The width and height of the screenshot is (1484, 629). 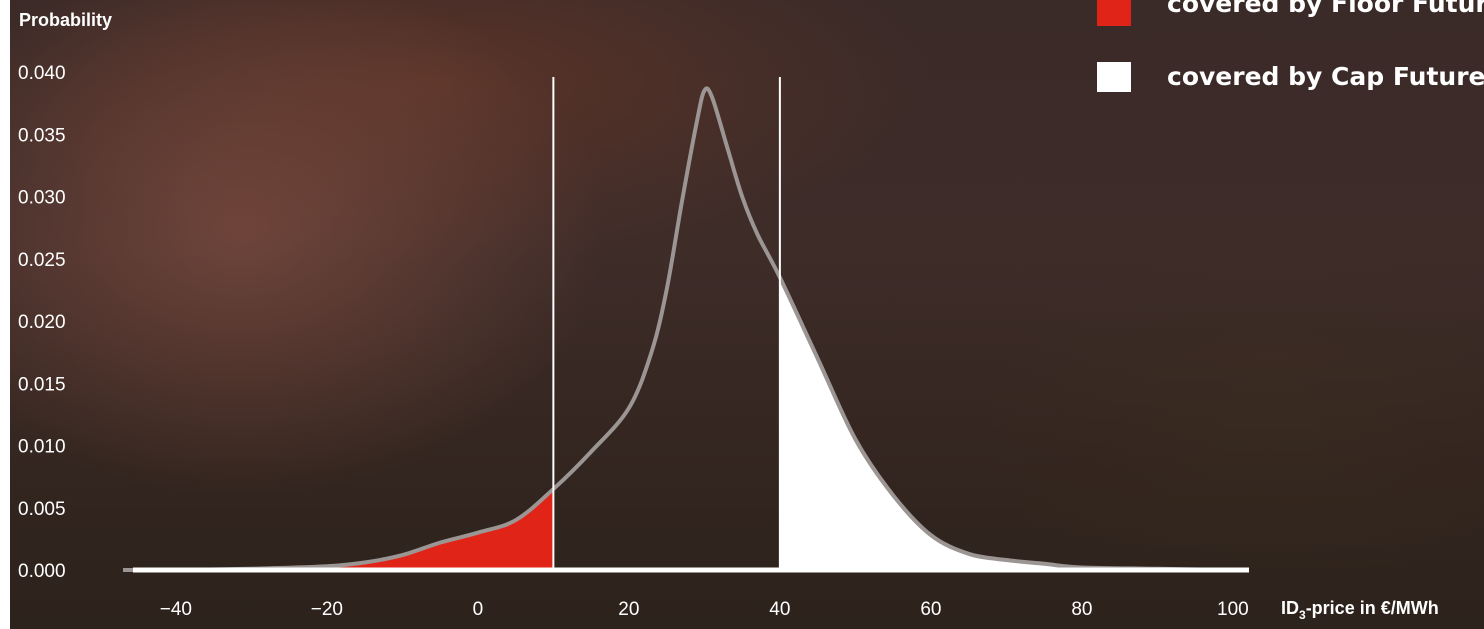 I want to click on x-tick-label: 0, so click(x=478, y=609).